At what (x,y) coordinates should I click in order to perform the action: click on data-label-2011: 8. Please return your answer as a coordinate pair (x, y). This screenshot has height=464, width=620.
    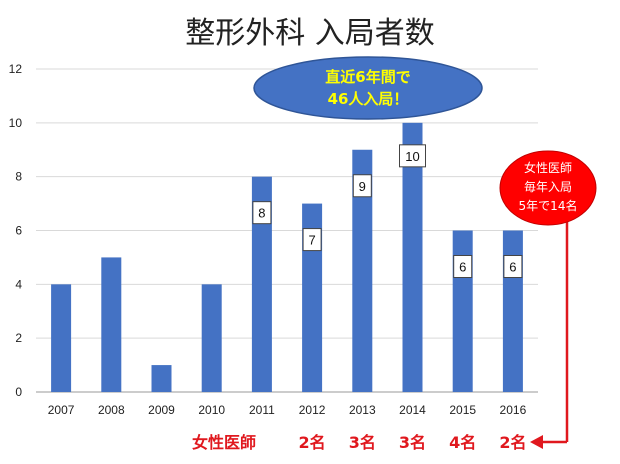
    Looking at the image, I should click on (262, 213).